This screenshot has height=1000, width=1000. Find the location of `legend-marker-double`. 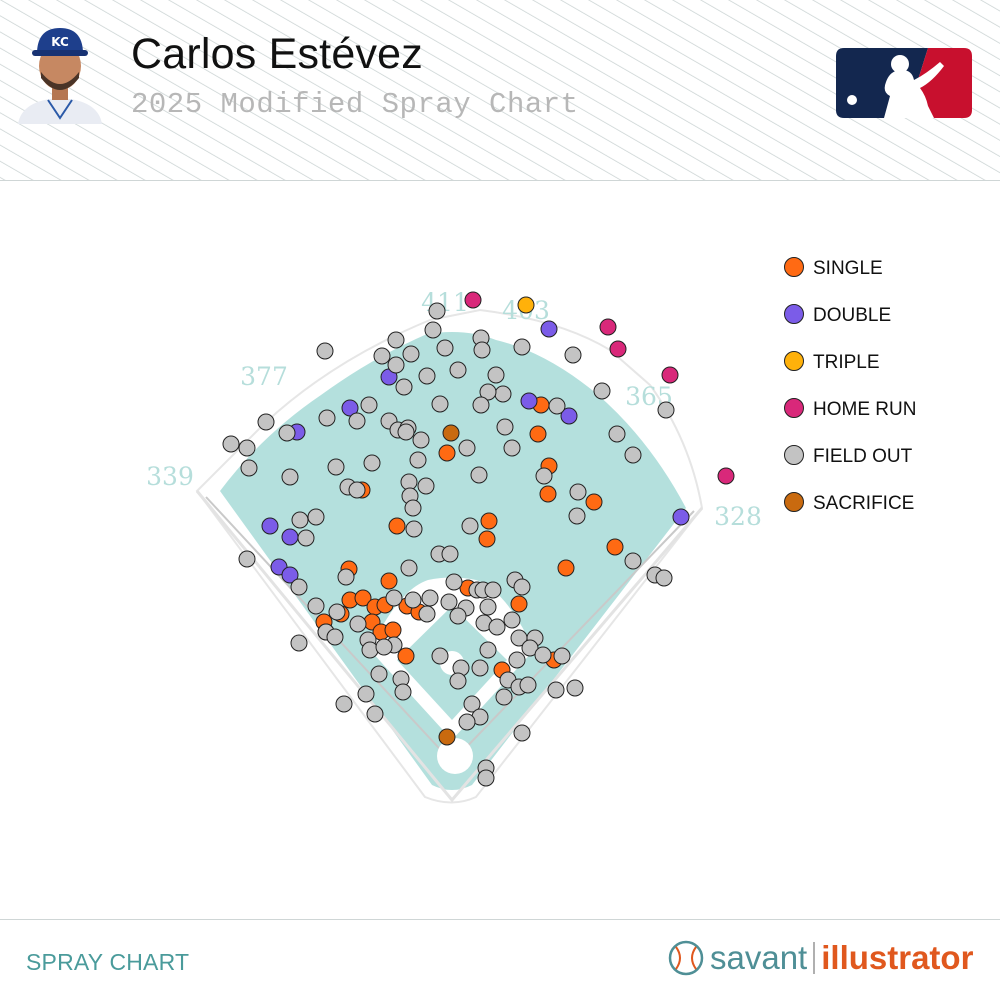

legend-marker-double is located at coordinates (794, 314).